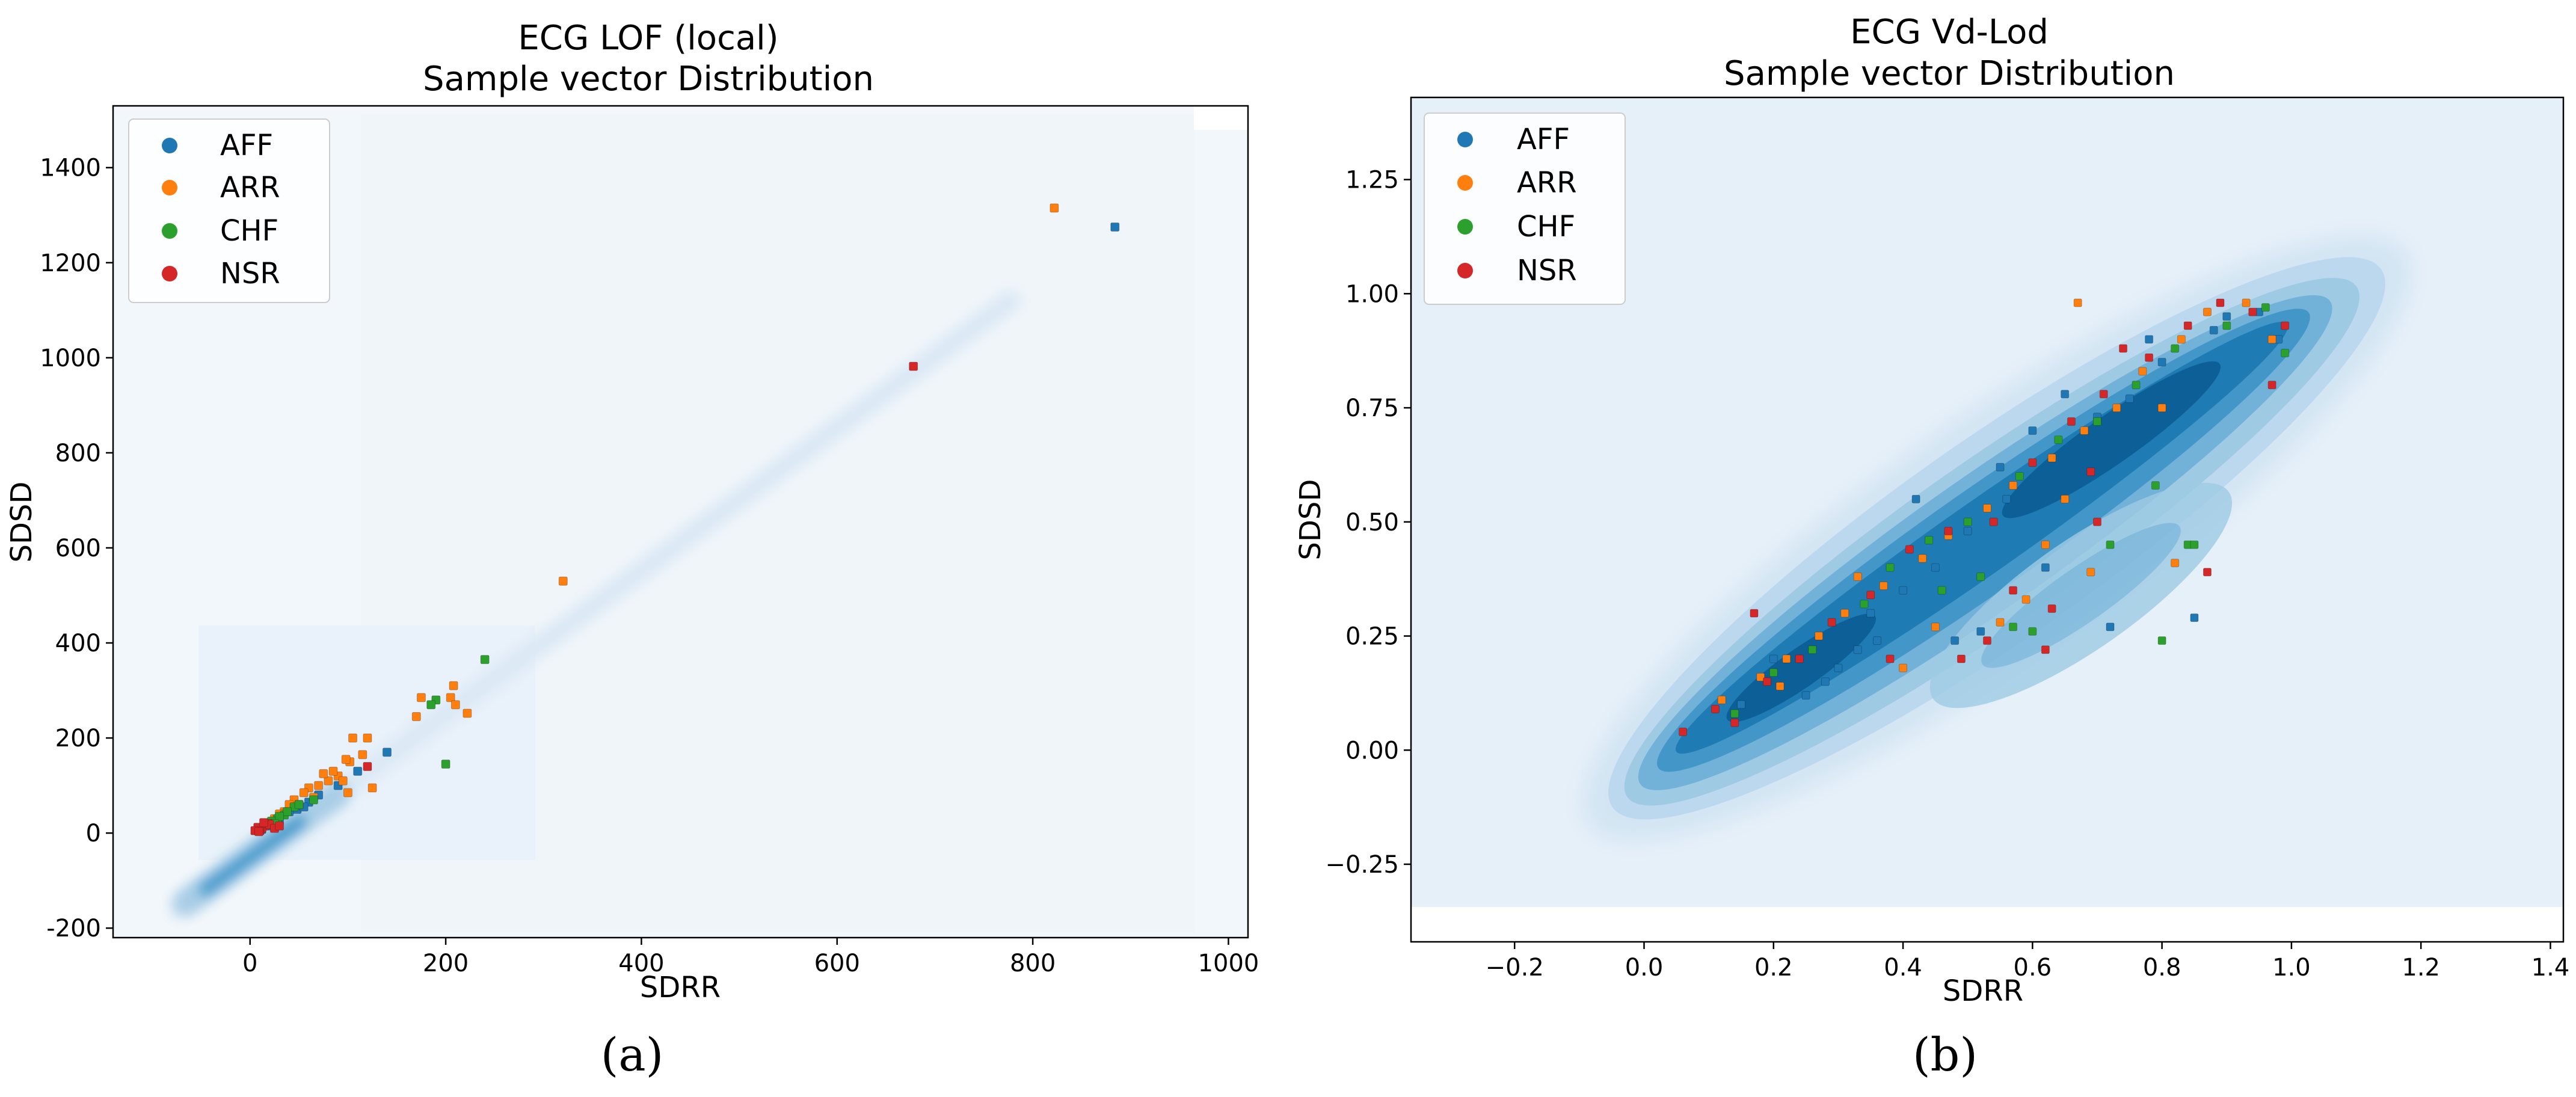  Describe the element at coordinates (1544, 139) in the screenshot. I see `legend-b-label-aff: AFF` at that location.